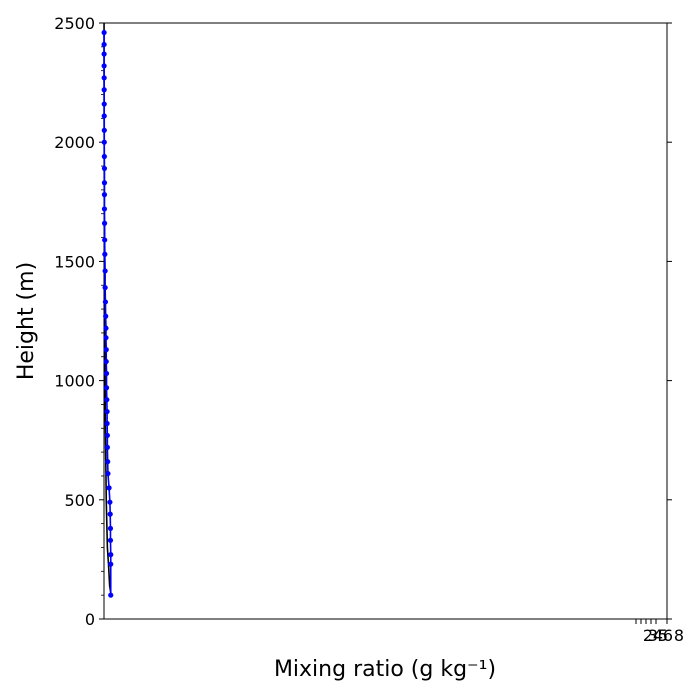  Describe the element at coordinates (74, 261) in the screenshot. I see `y-tick-label: 1500` at that location.